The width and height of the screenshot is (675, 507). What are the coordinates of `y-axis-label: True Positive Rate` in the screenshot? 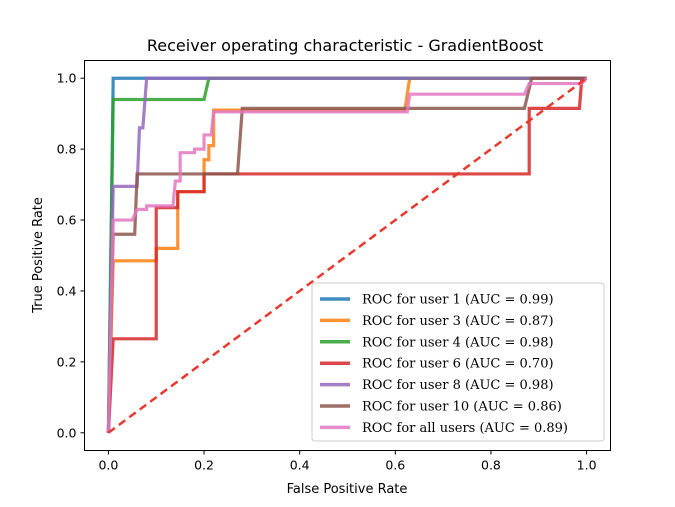 It's located at (38, 255).